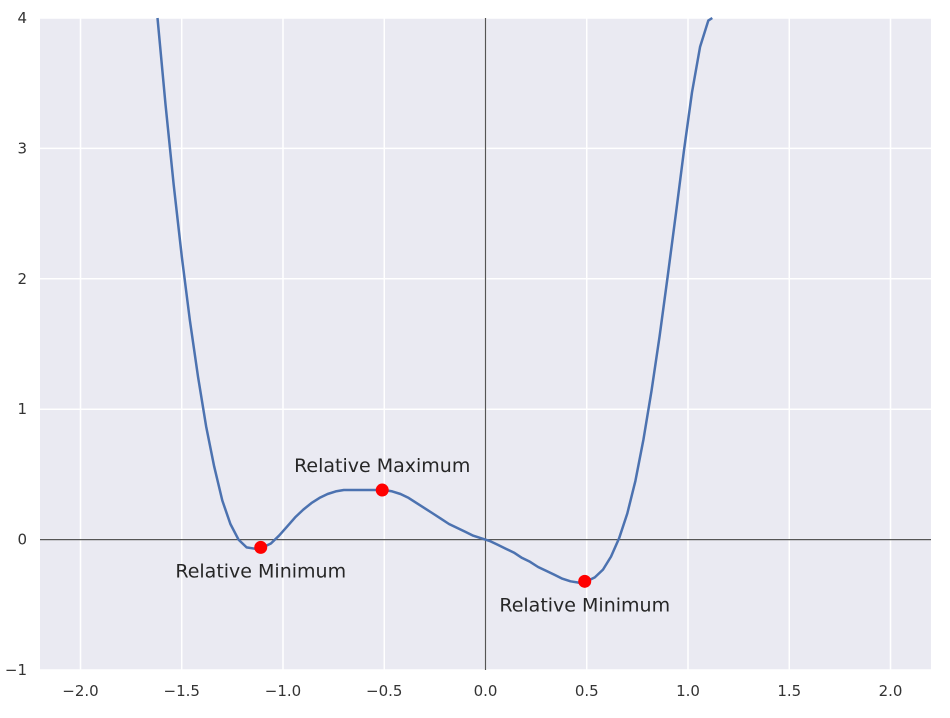  I want to click on x-tick-label-3: −0.5, so click(384, 691).